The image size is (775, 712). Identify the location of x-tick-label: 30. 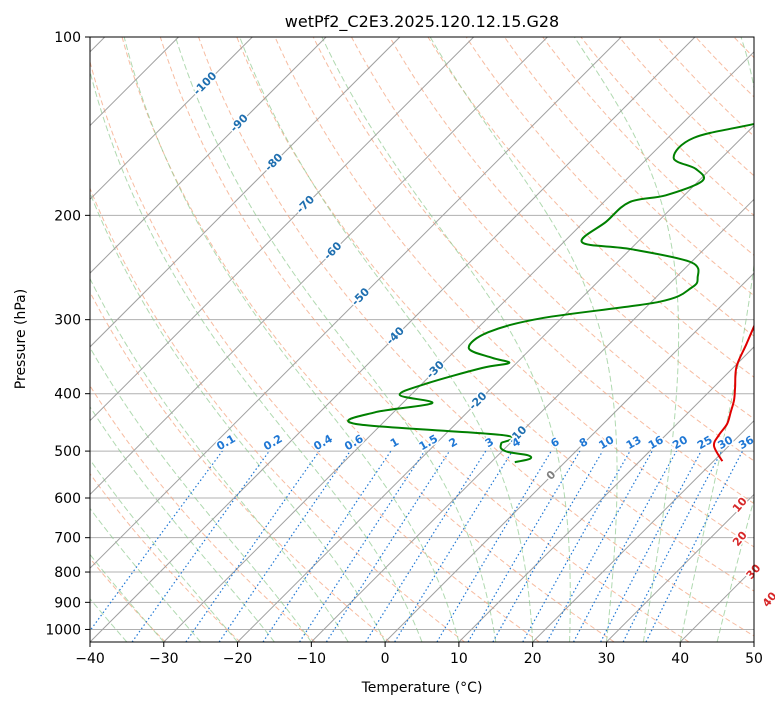
(607, 659).